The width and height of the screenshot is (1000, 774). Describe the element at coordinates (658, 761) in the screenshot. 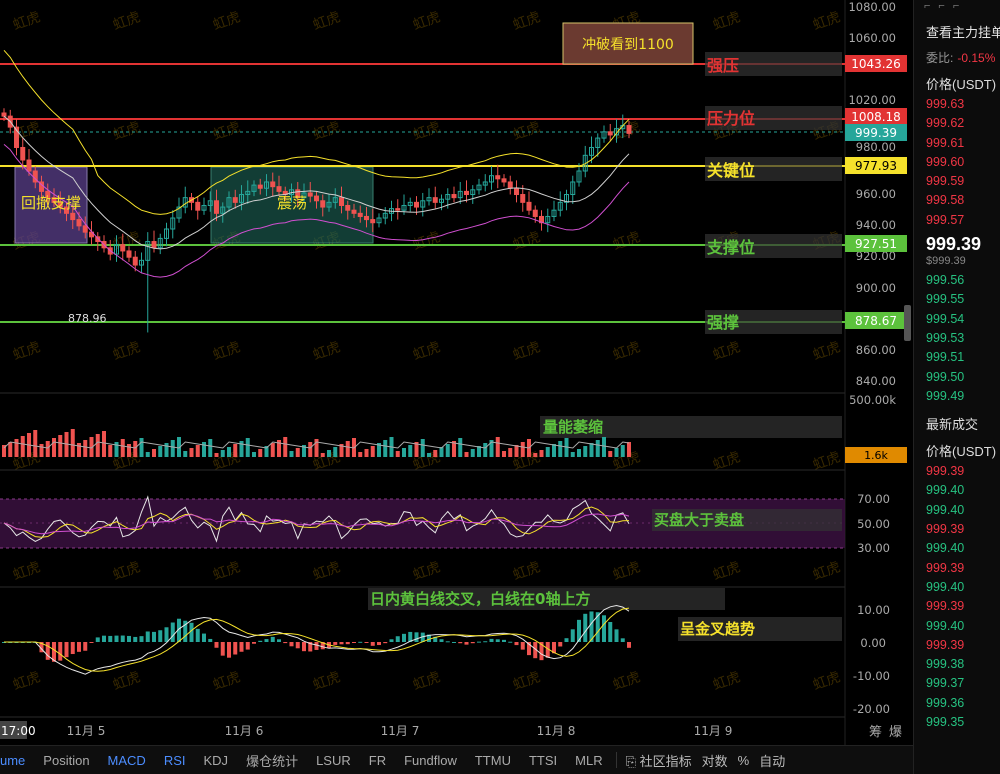

I see `community-indicator-button: ⎘ 社区指标` at that location.